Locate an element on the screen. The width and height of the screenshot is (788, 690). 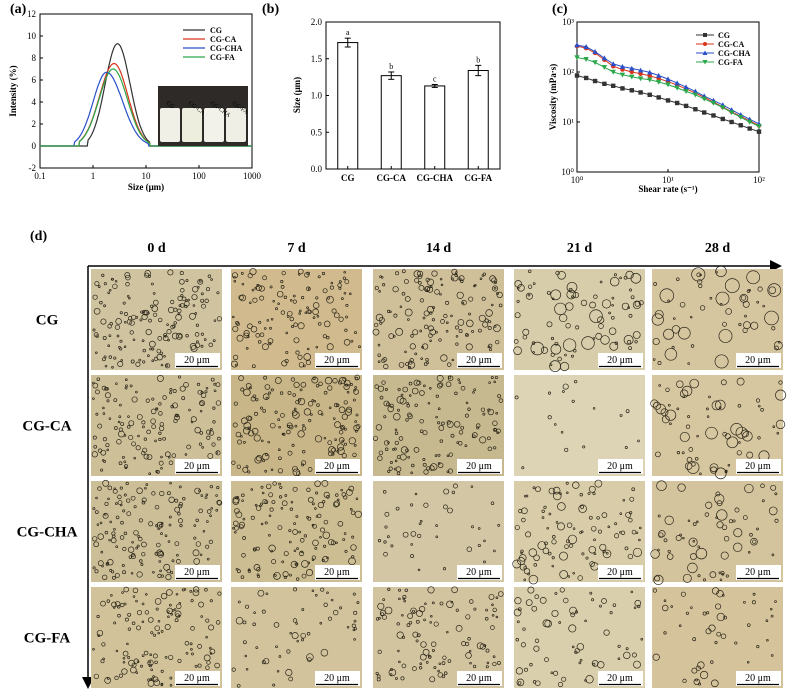
c-point-cg-fa is located at coordinates (741, 117).